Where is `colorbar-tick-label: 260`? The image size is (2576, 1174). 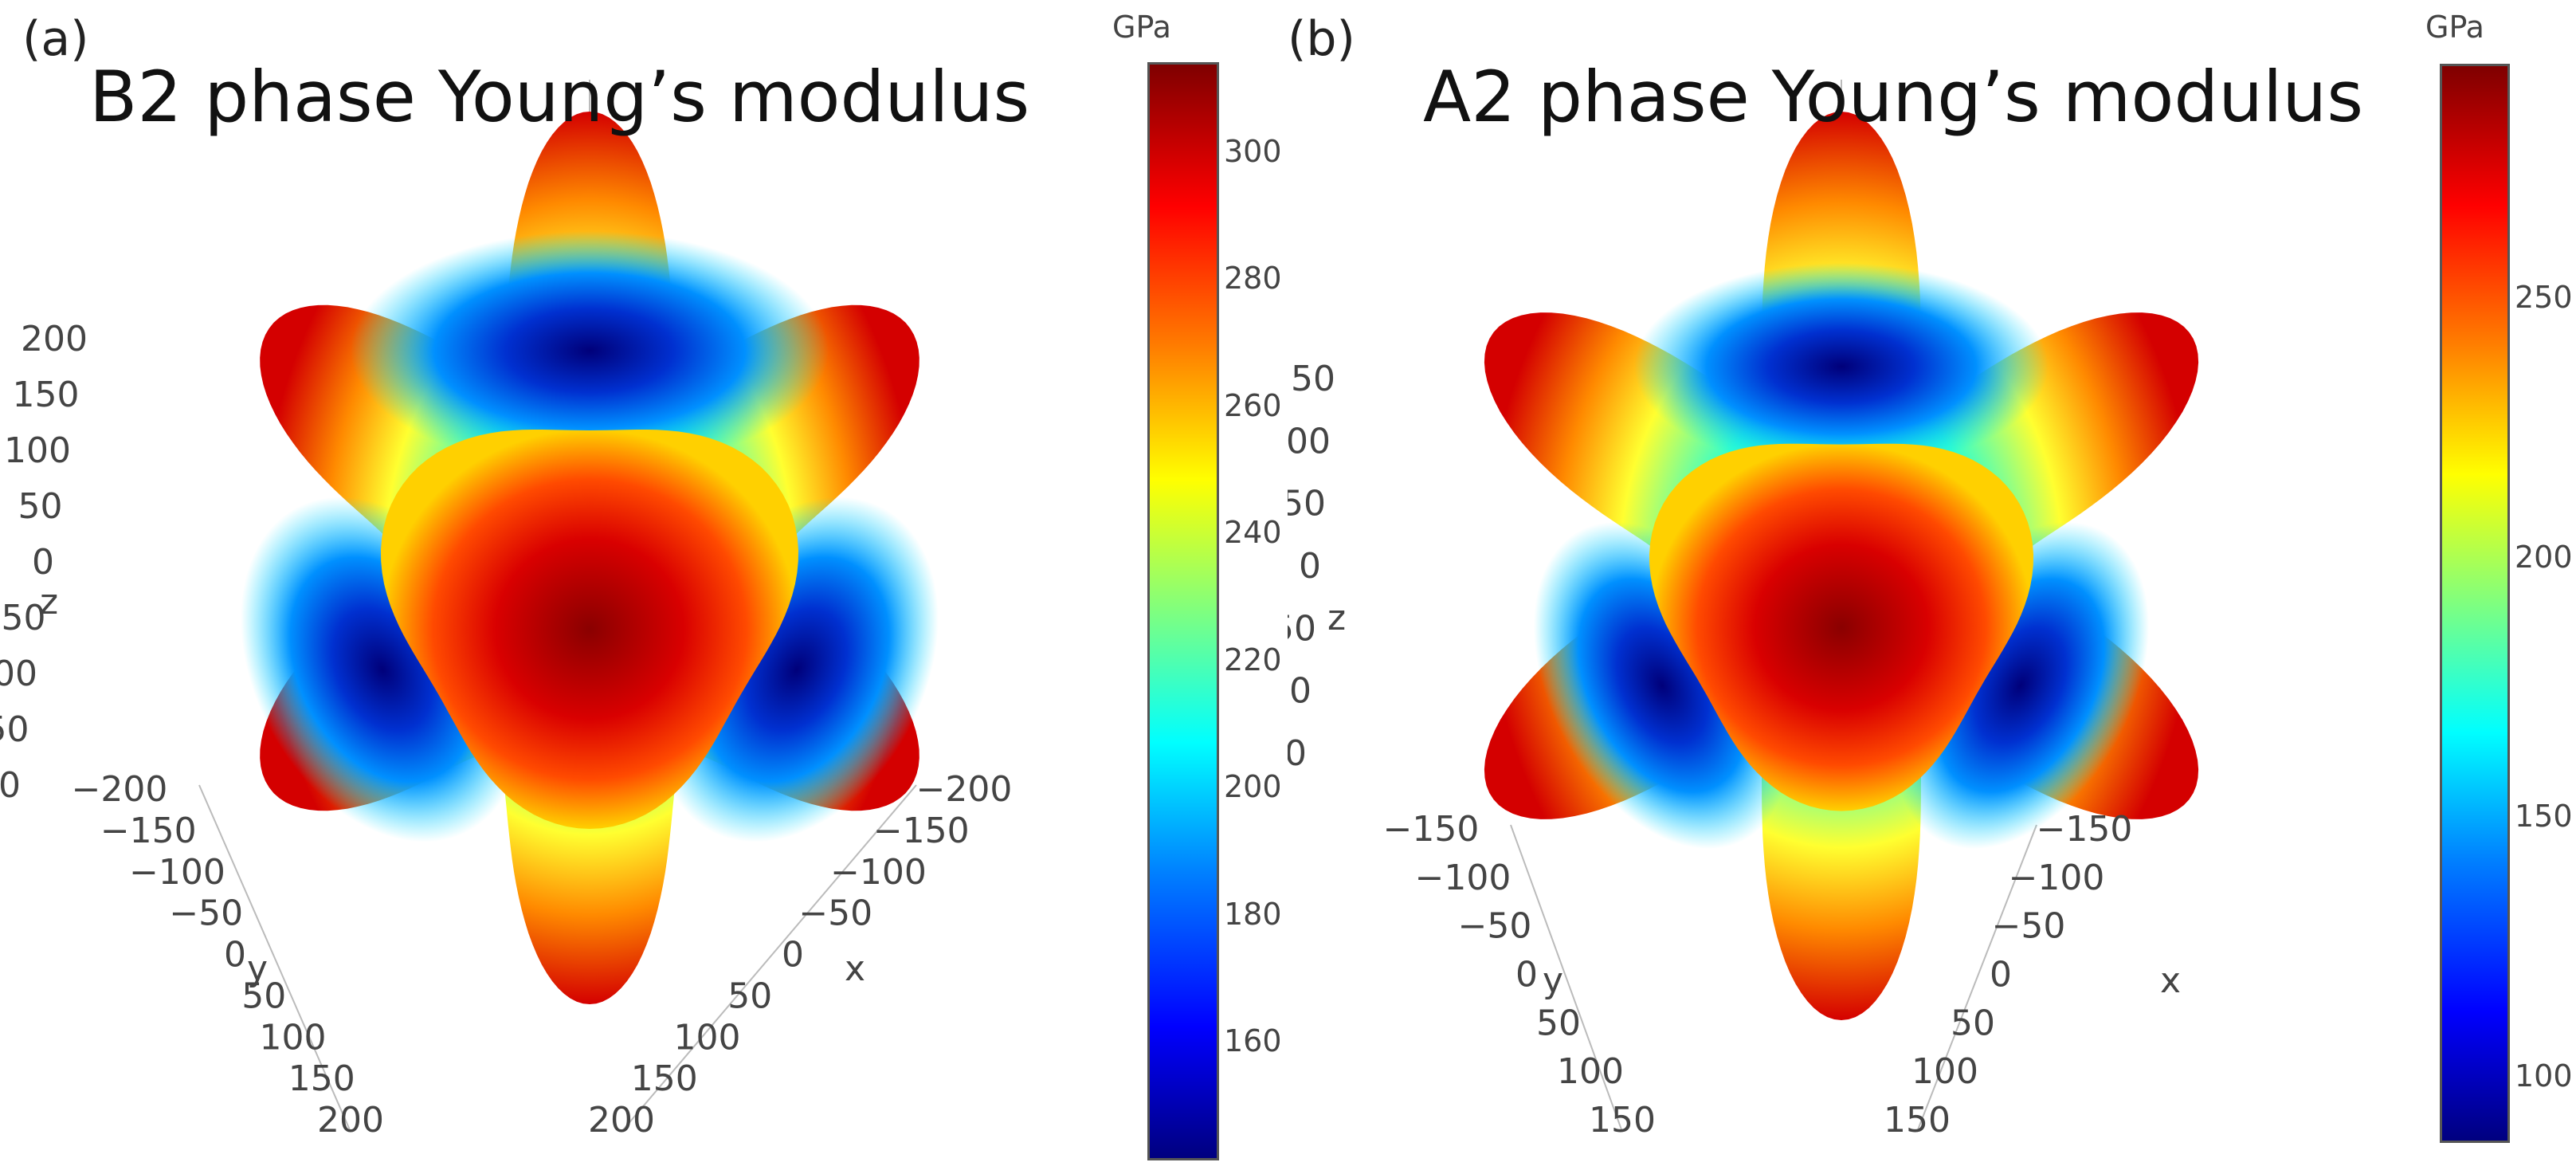 colorbar-tick-label: 260 is located at coordinates (1253, 405).